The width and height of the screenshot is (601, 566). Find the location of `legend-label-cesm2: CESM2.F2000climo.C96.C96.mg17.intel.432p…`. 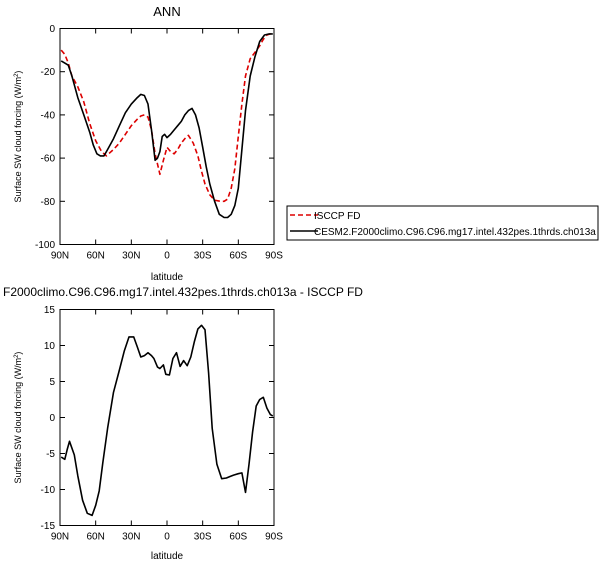

legend-label-cesm2: CESM2.F2000climo.C96.C96.mg17.intel.432p… is located at coordinates (455, 232).